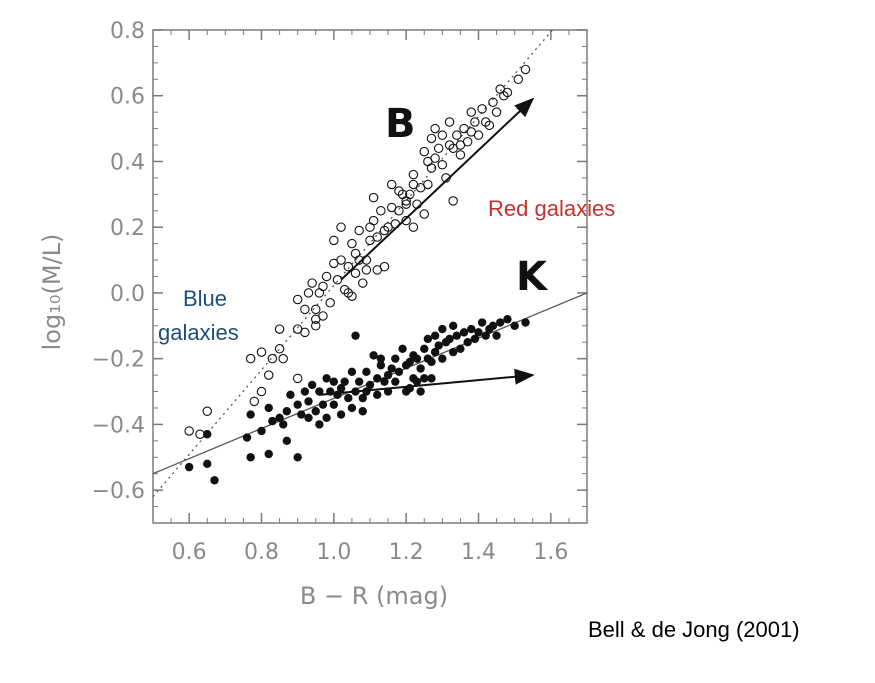 The image size is (875, 683). Describe the element at coordinates (118, 491) in the screenshot. I see `y-tick-label: −0.6` at that location.